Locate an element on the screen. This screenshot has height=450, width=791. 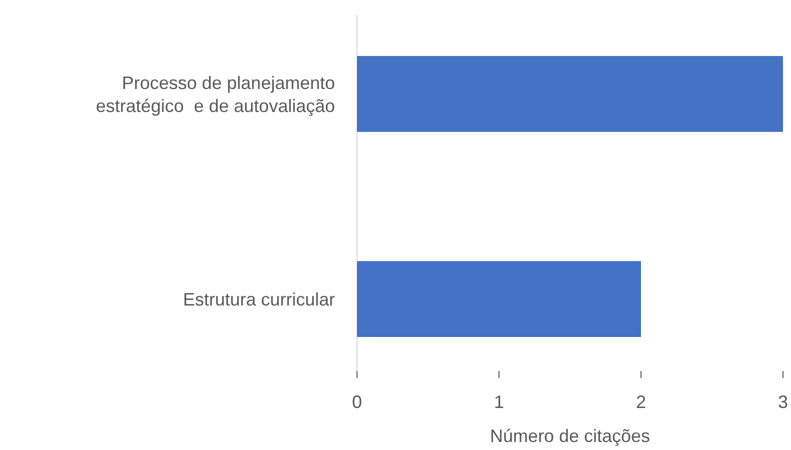
x-axis-title: Número de citações is located at coordinates (570, 436).